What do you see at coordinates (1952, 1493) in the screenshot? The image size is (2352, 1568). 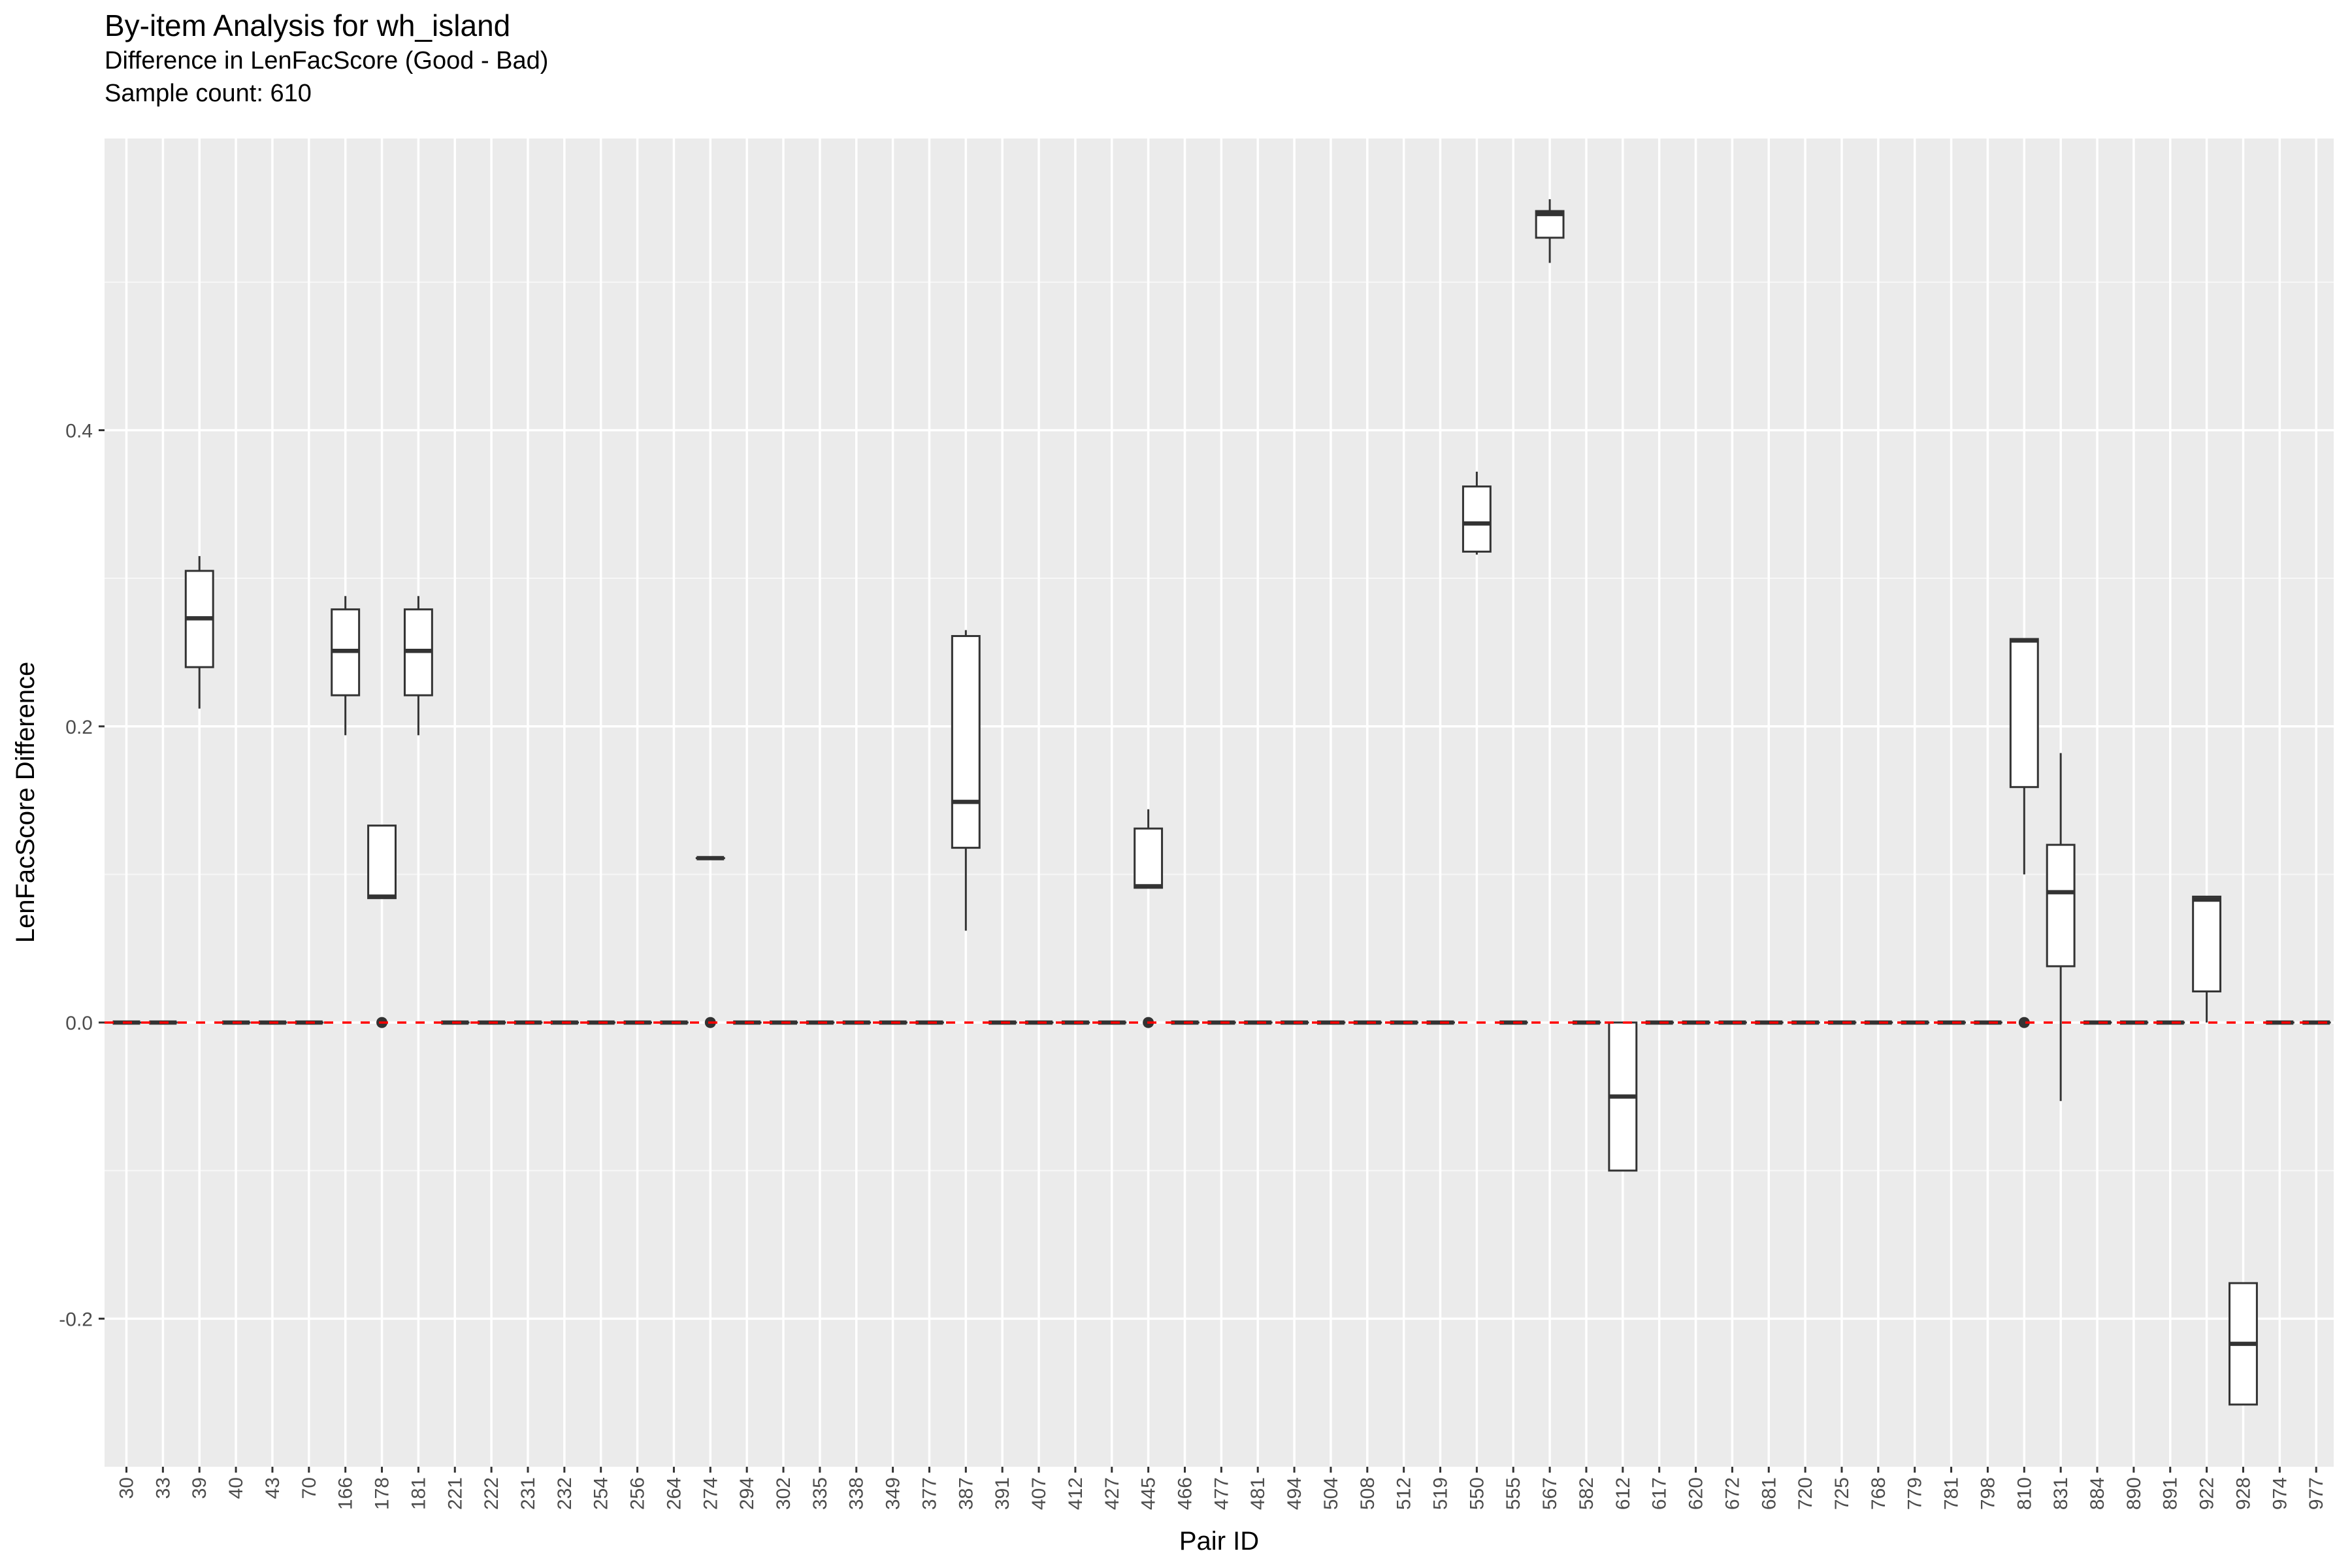 I see `x-tick-label: 781` at bounding box center [1952, 1493].